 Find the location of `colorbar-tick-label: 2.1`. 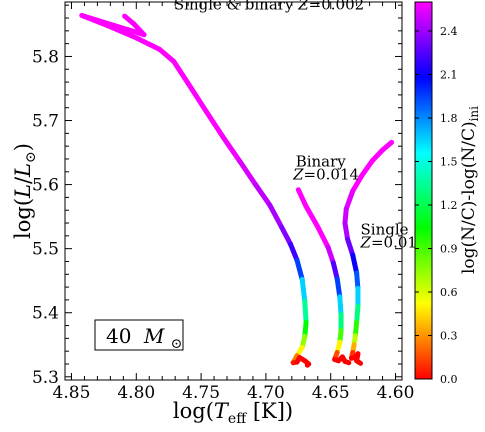

colorbar-tick-label: 2.1 is located at coordinates (449, 75).